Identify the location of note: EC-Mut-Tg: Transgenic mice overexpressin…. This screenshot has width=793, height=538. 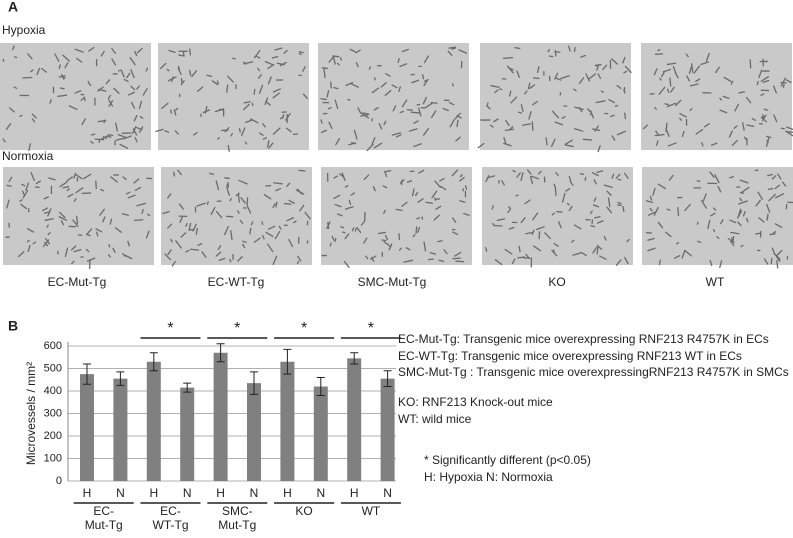
(583, 339).